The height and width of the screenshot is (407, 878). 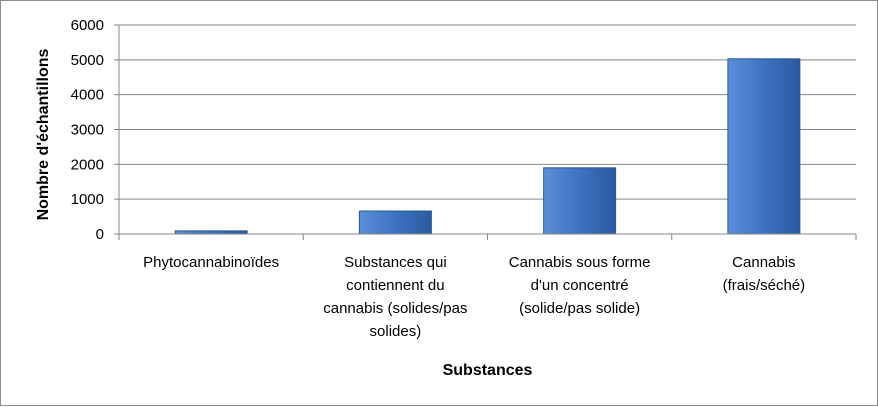 I want to click on y-tick-label: 0, so click(x=100, y=234).